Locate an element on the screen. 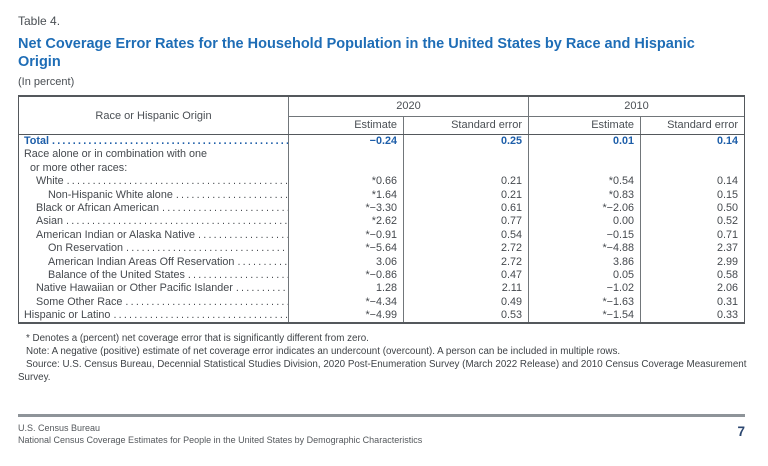  cell-2020-estimate: *−4.34 is located at coordinates (345, 302).